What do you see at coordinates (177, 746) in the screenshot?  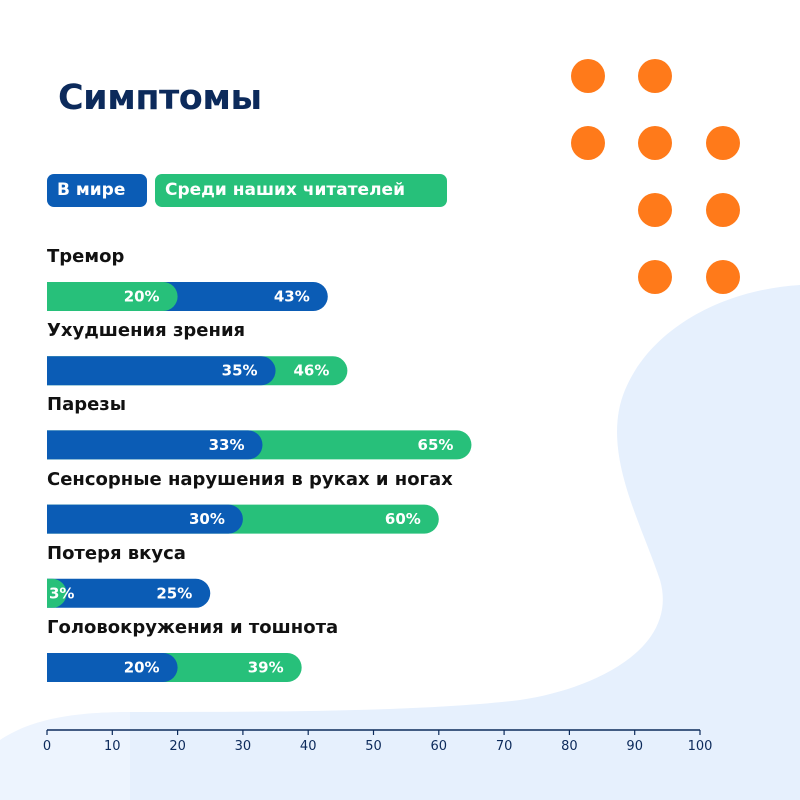 I see `x-tick-label: 20` at bounding box center [177, 746].